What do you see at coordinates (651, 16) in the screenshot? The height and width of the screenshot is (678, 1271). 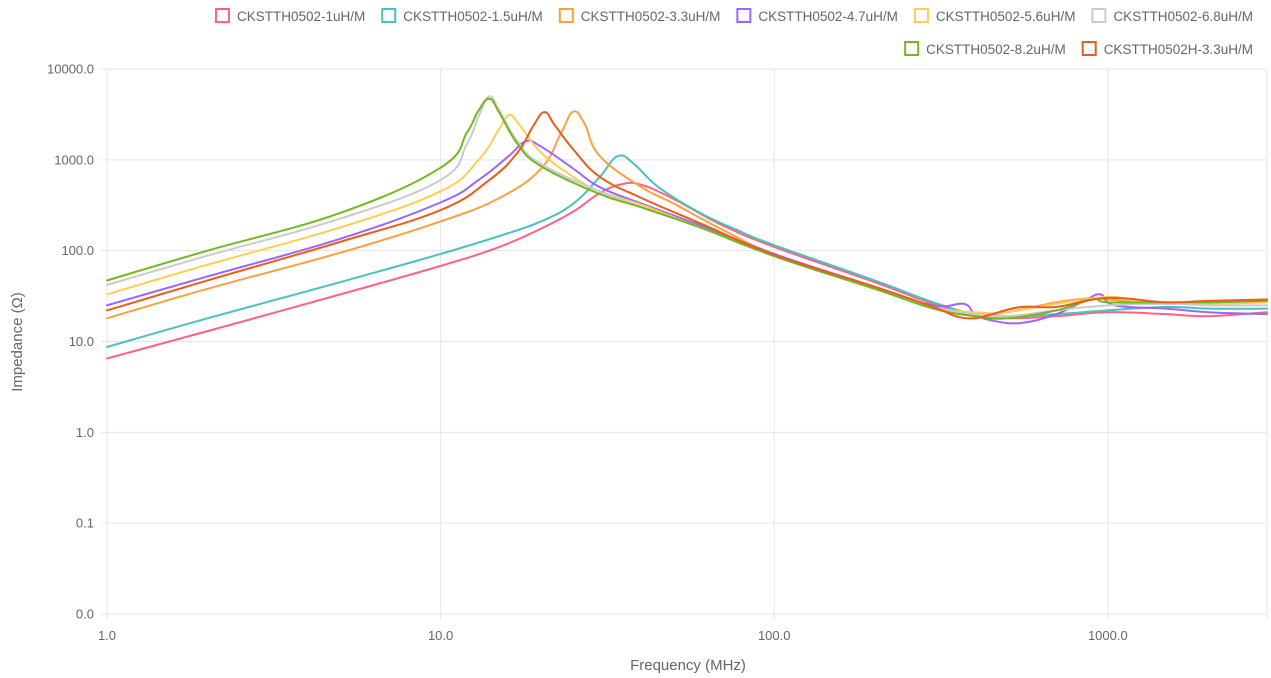 I see `legend-label: CKSTTH0502-3.3uH/M` at bounding box center [651, 16].